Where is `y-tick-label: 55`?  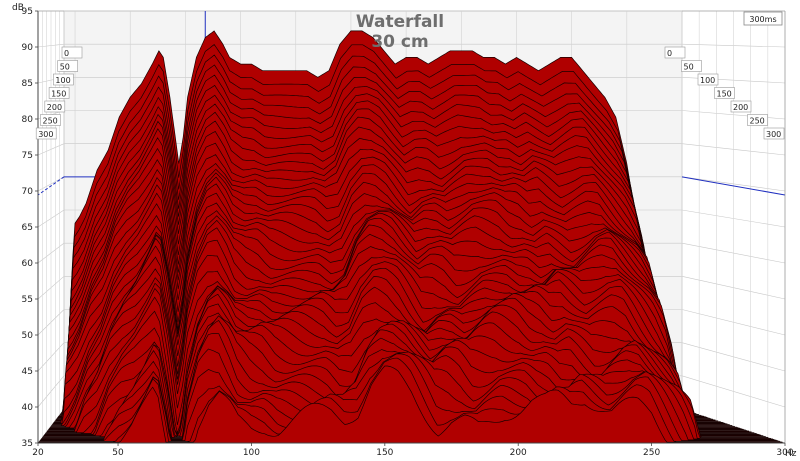
y-tick-label: 55 is located at coordinates (27, 300).